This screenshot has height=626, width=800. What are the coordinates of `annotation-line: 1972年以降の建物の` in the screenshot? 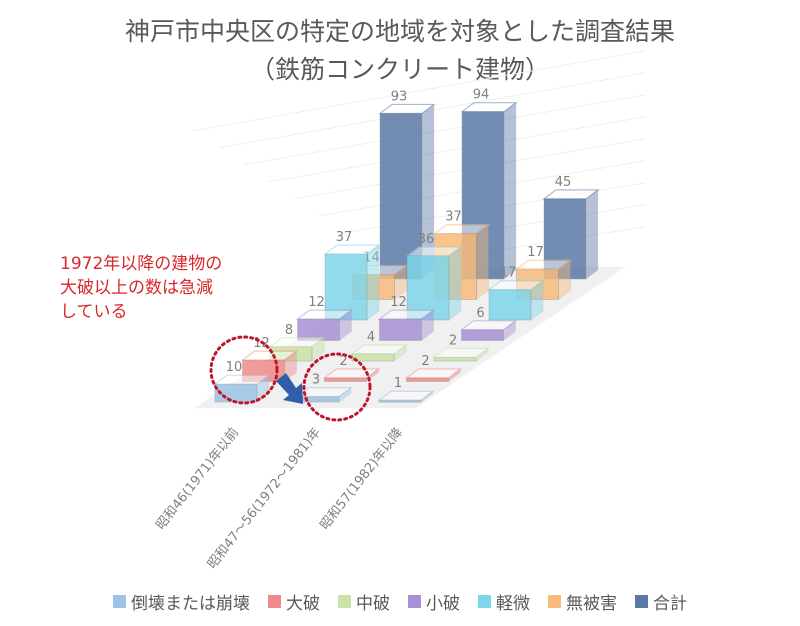 It's located at (141, 264).